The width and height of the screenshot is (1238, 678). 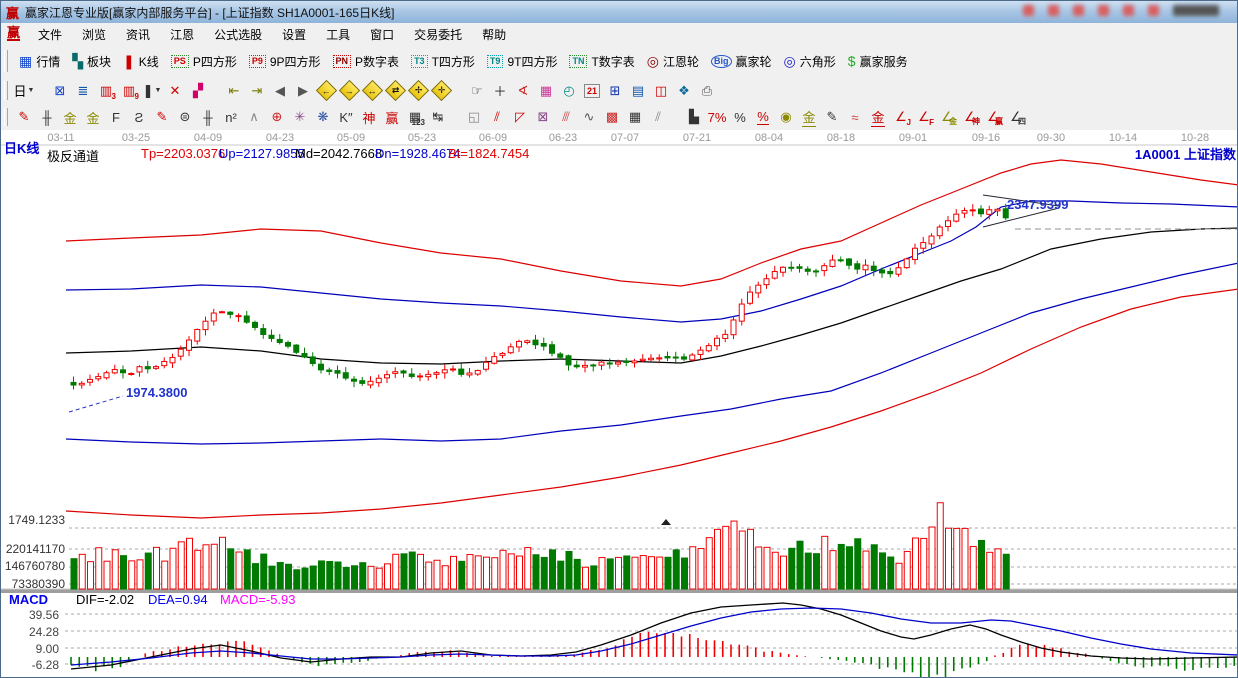 I want to click on toolbar-item-9t-square: T9 9T四方形, so click(x=522, y=61).